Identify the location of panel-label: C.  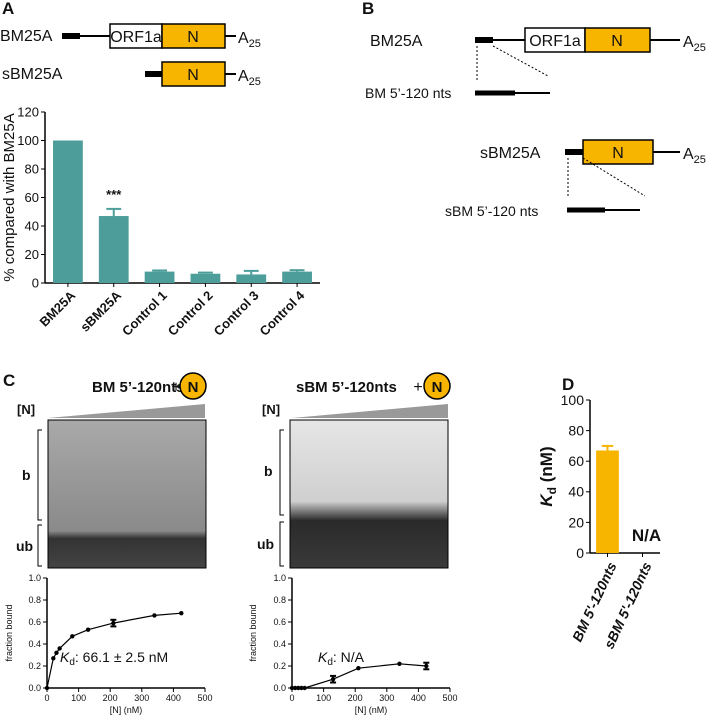
(9, 380).